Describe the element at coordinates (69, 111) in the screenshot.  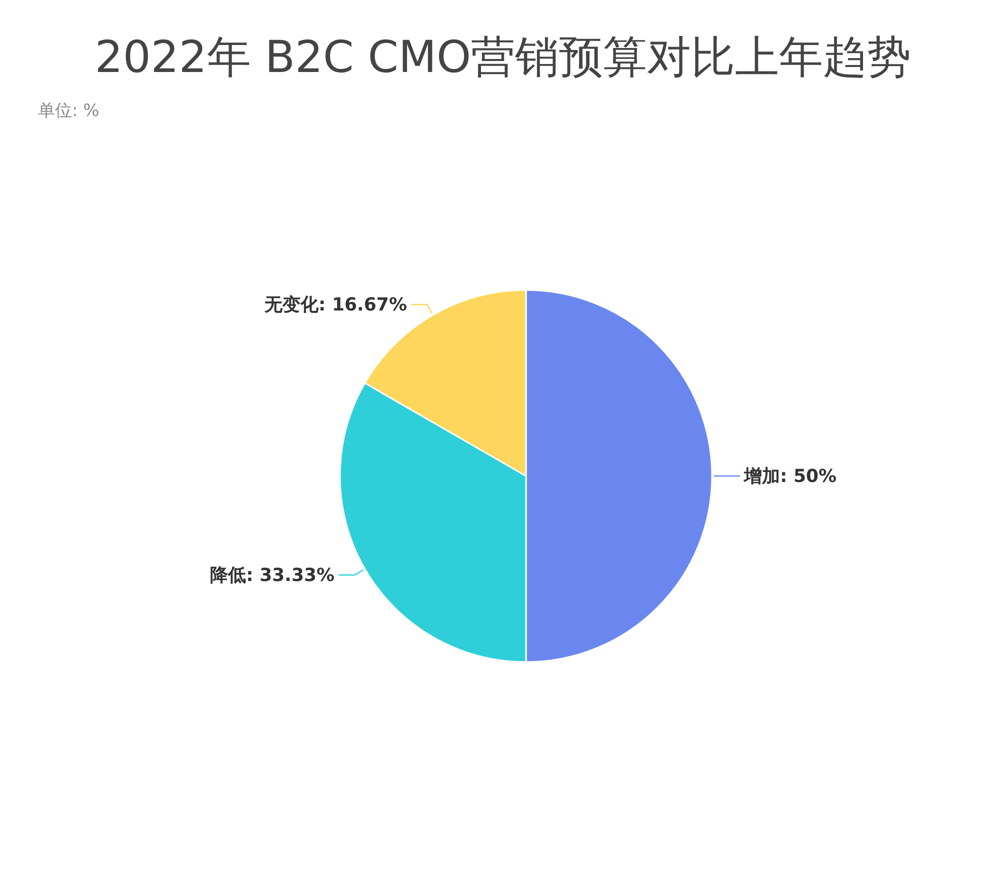
I see `text: 单位: %` at that location.